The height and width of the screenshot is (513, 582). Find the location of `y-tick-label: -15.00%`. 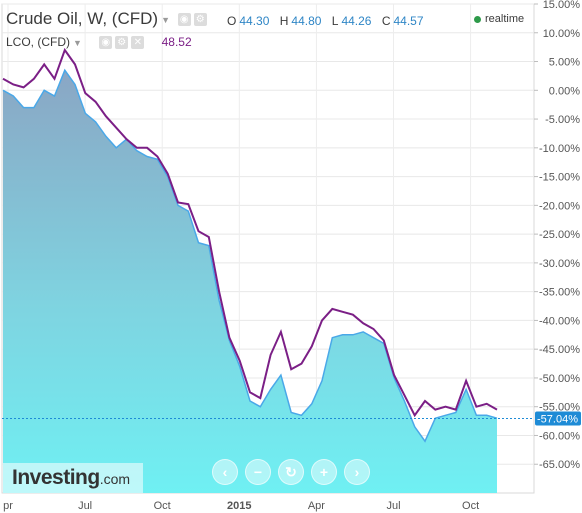

y-tick-label: -15.00% is located at coordinates (559, 178).